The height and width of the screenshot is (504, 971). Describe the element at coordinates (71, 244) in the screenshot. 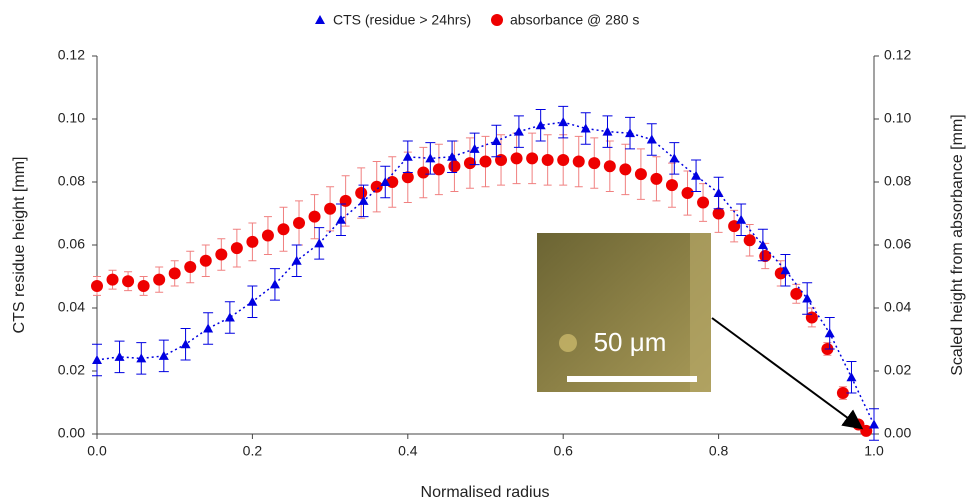

I see `y-tick-label: 0.06` at that location.